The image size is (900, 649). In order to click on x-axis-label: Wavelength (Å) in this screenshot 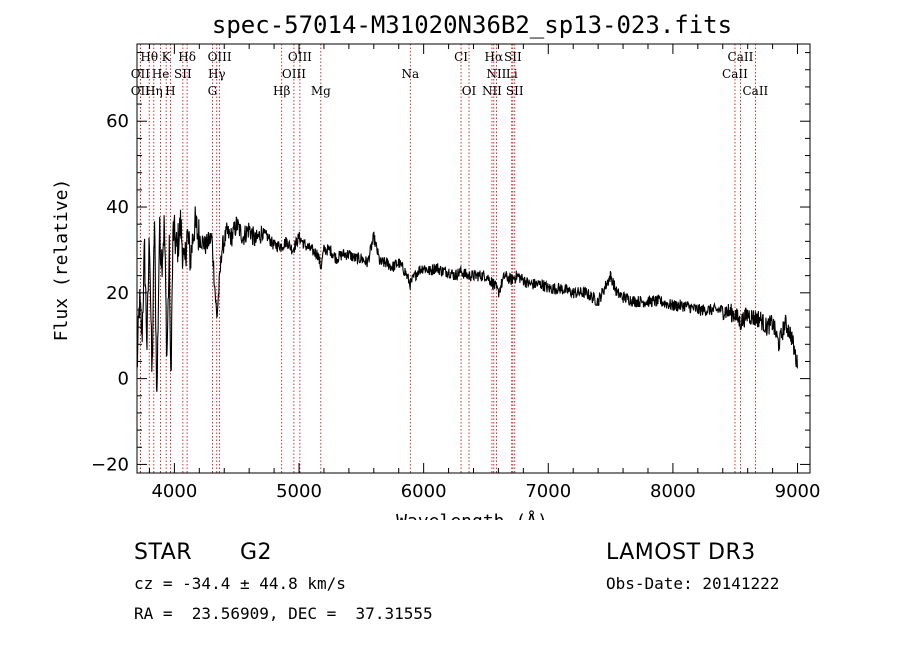, I will do `click(472, 515)`.